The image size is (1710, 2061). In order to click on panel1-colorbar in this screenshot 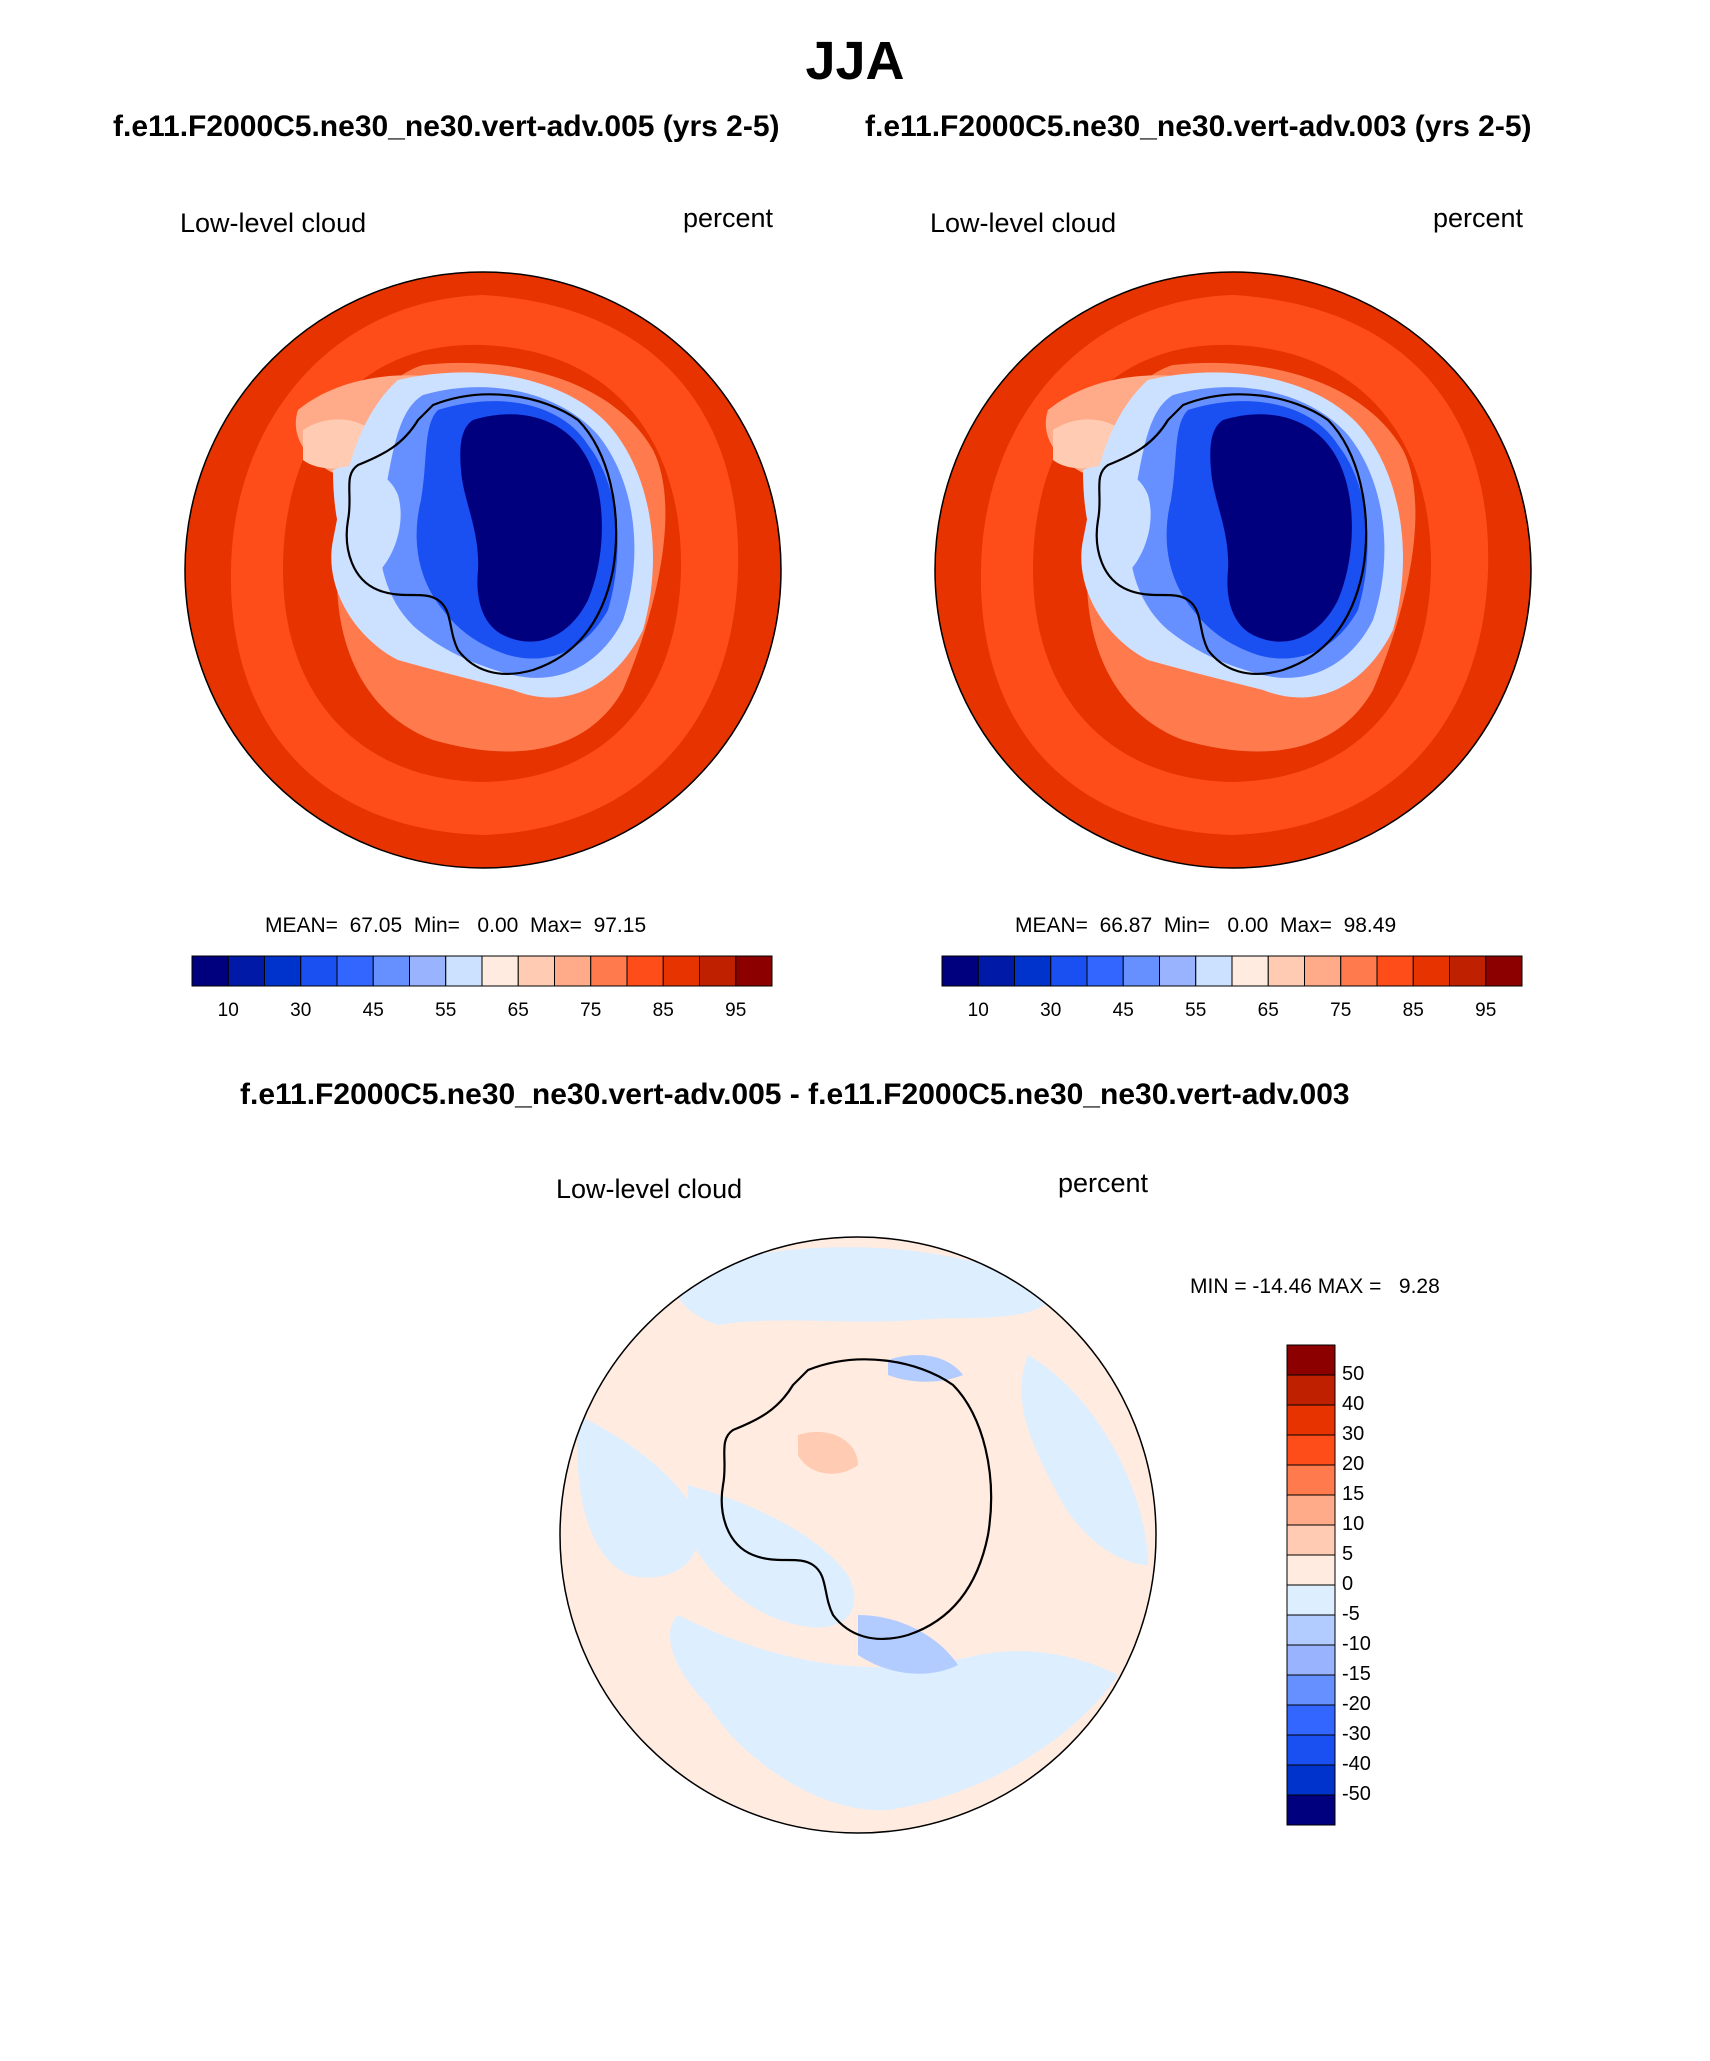, I will do `click(482, 971)`.